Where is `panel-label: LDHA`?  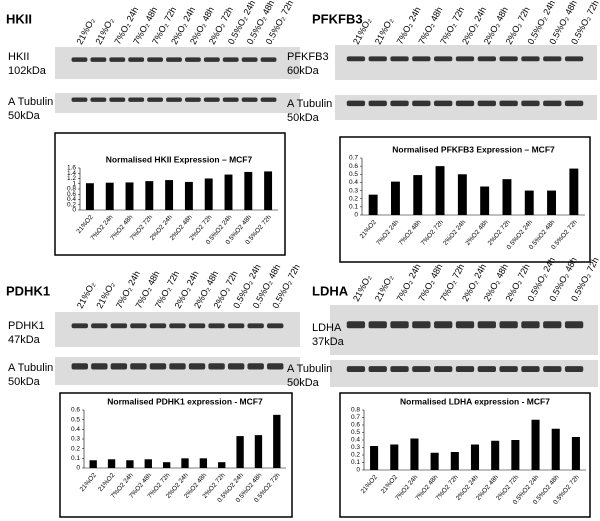
panel-label: LDHA is located at coordinates (330, 290).